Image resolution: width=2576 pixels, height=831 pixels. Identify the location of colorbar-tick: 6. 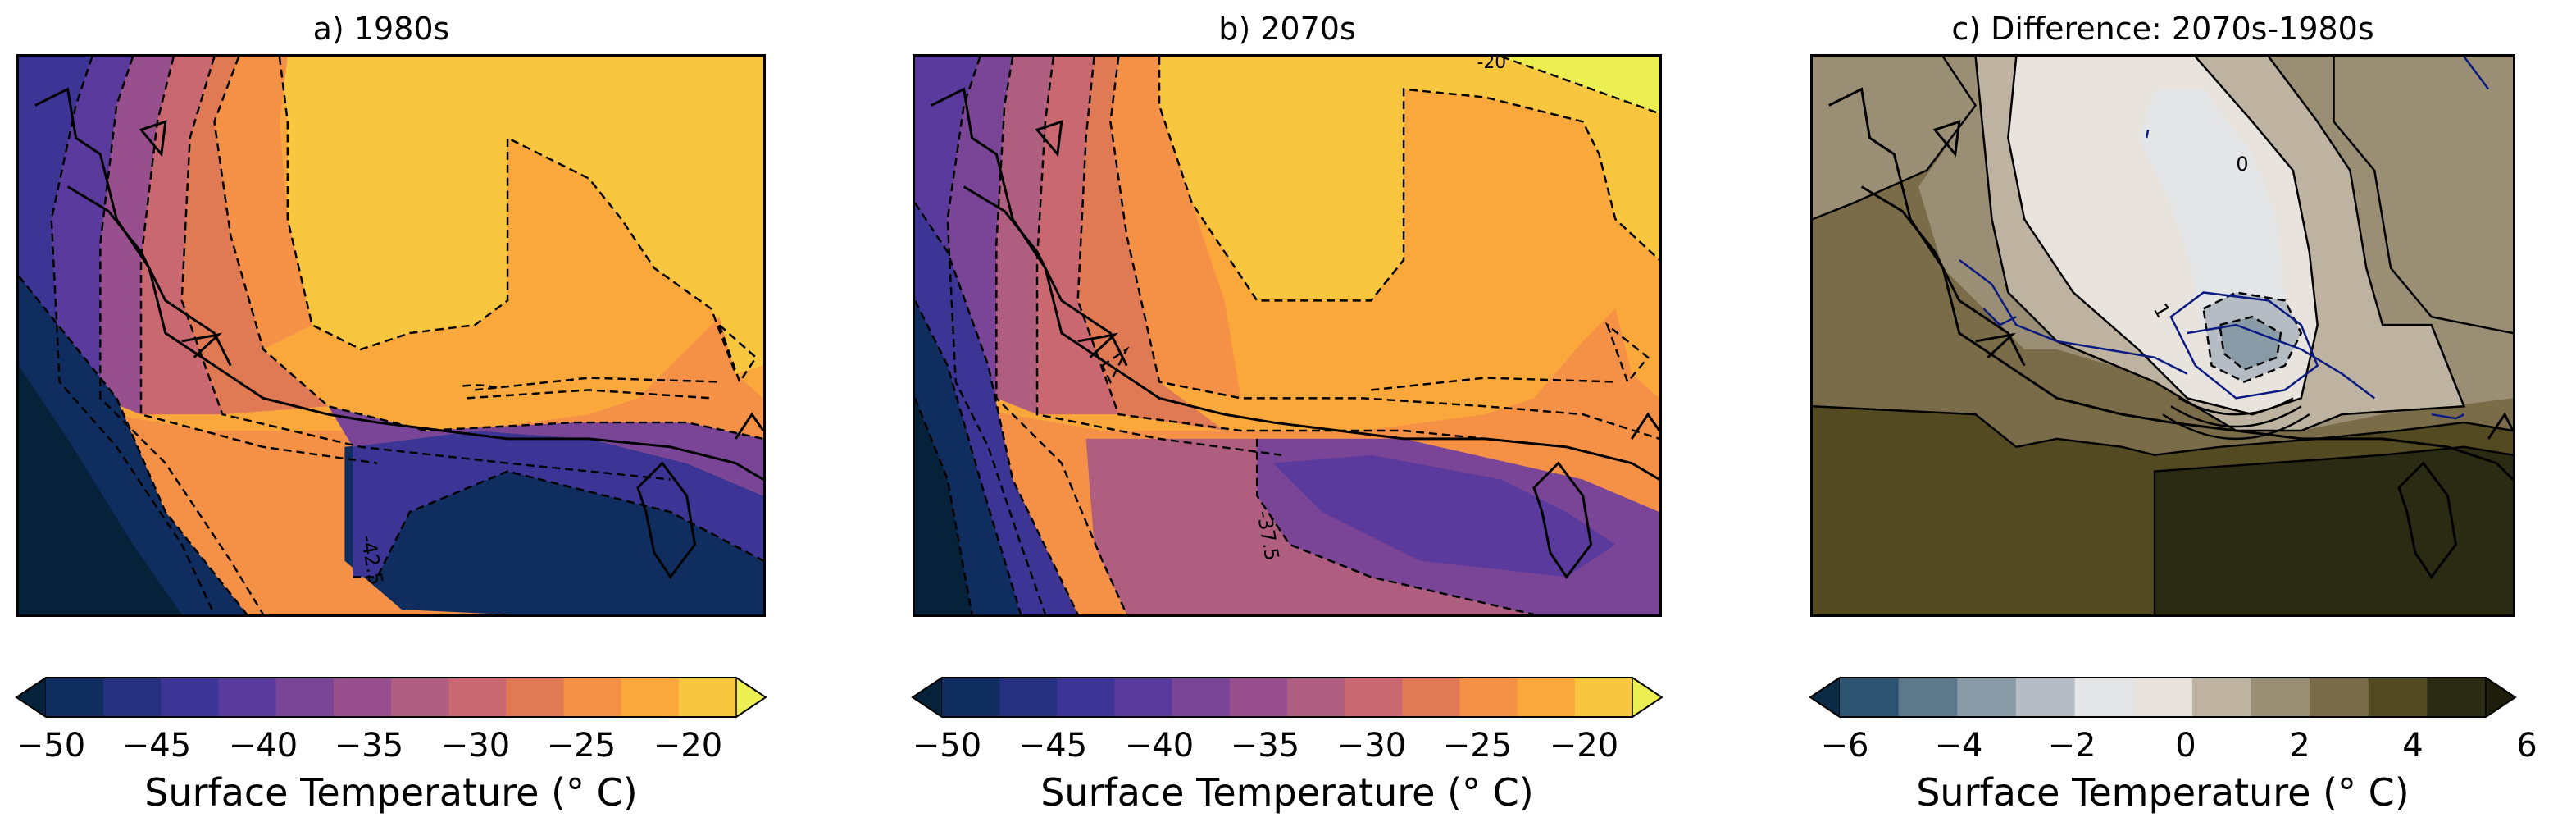
(2526, 746).